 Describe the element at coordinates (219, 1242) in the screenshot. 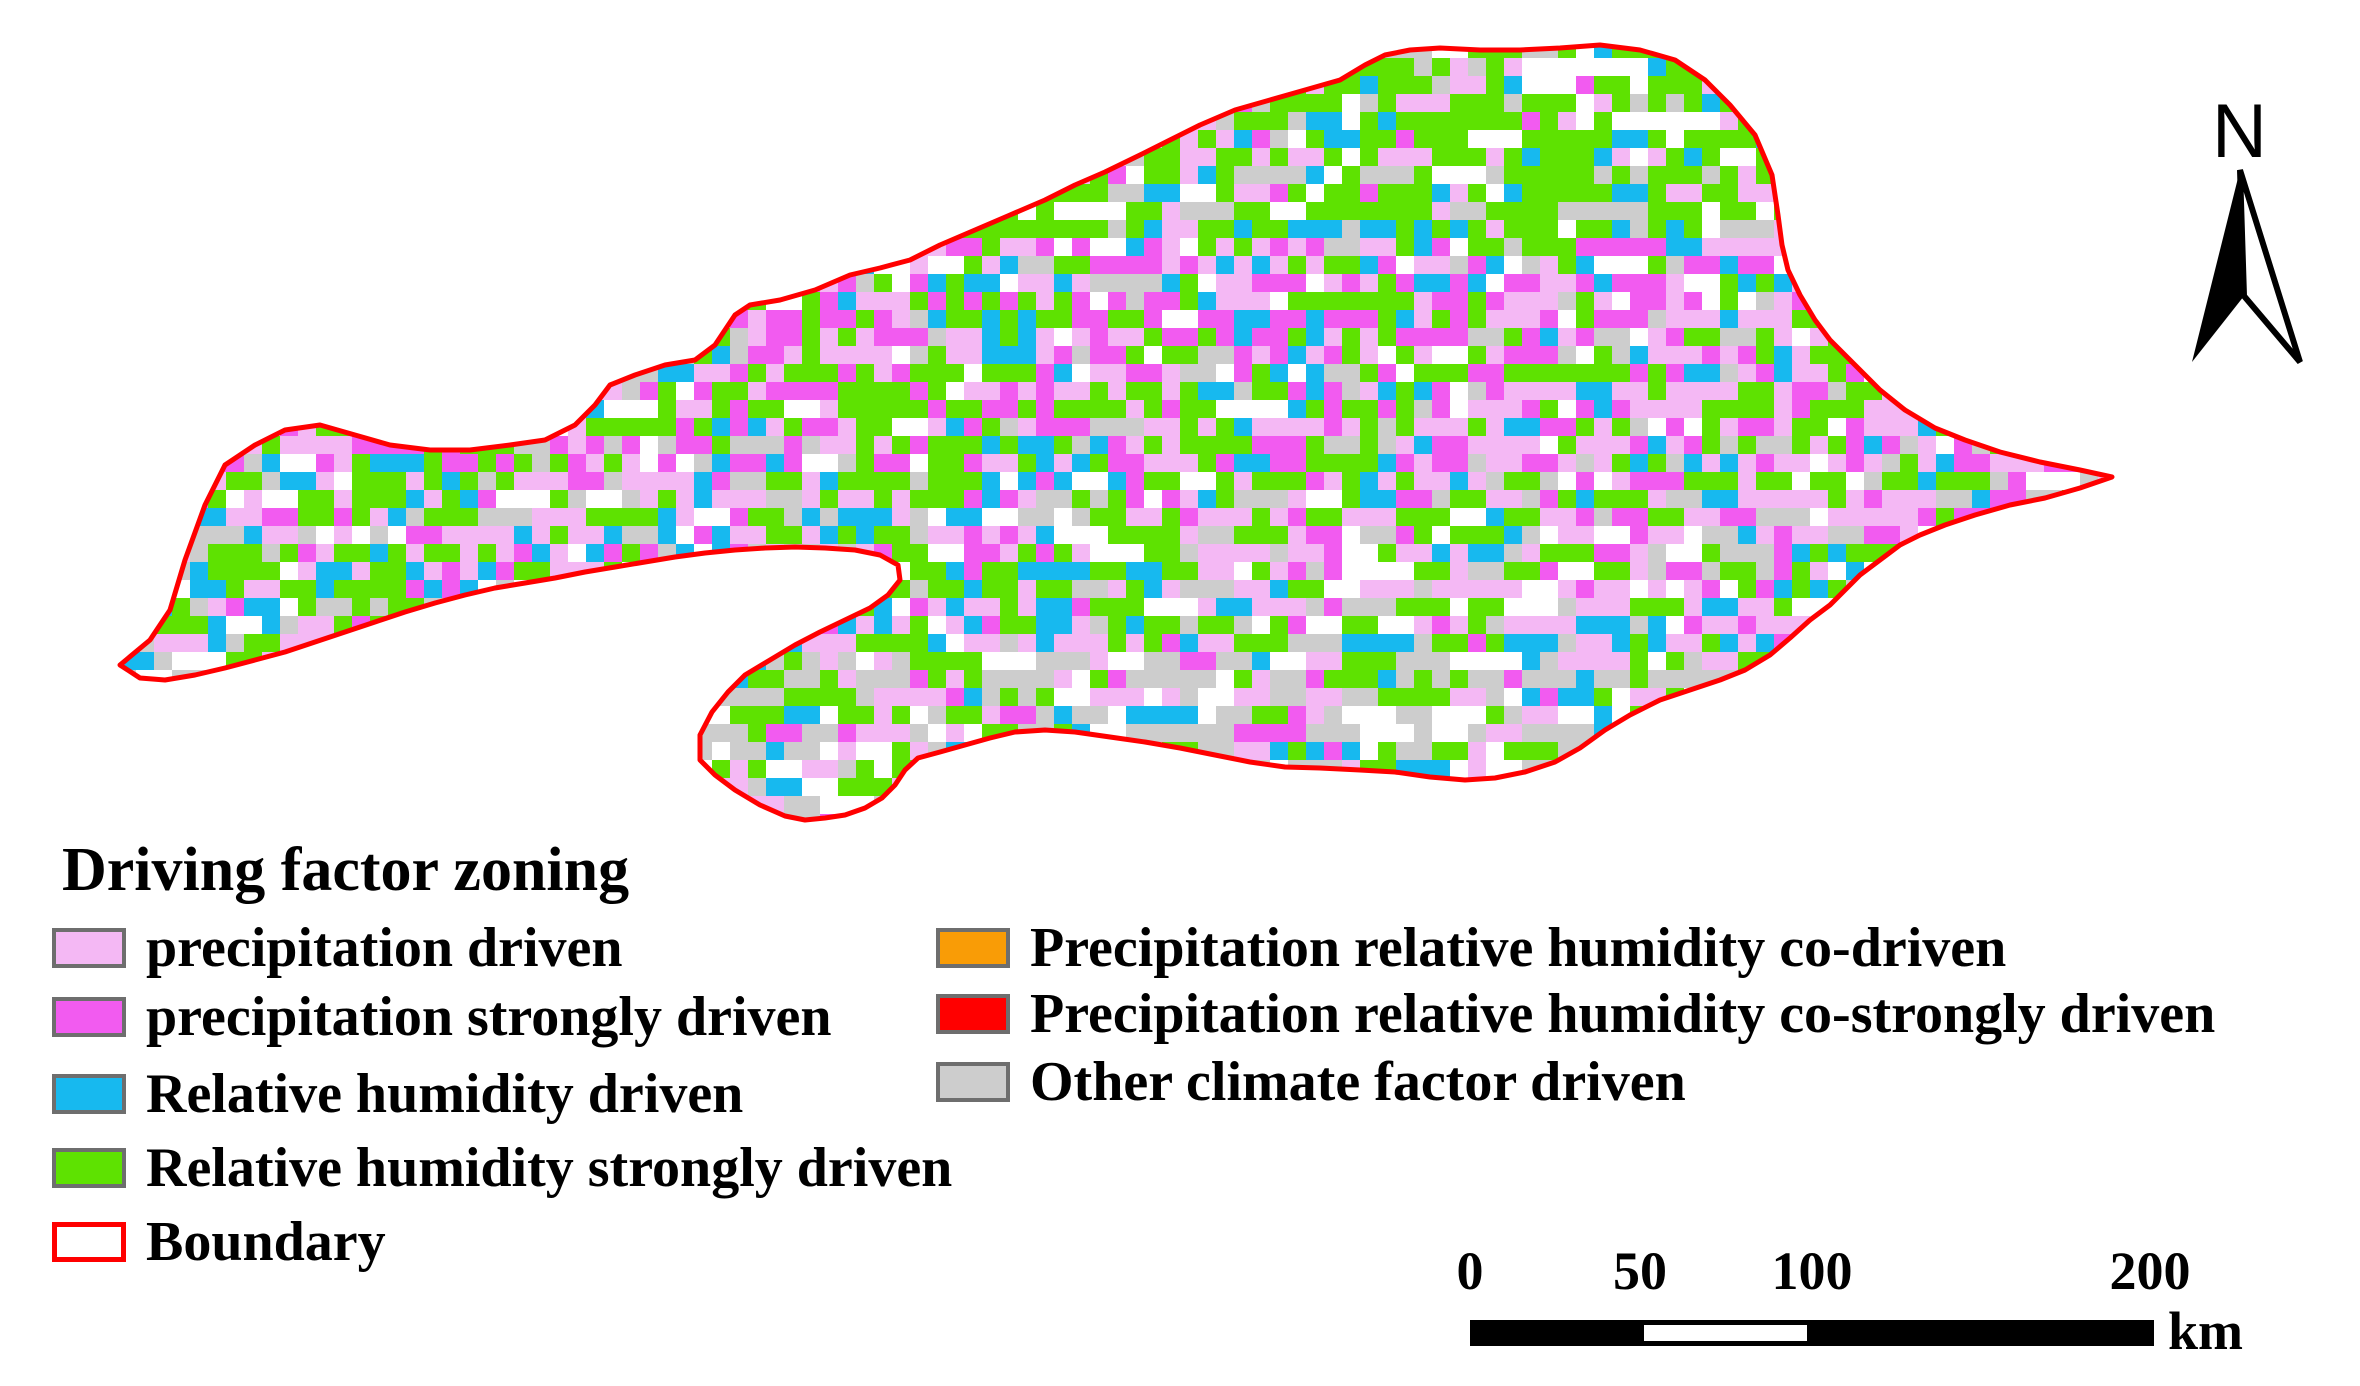

I see `legend-item-boundary: Boundary` at that location.